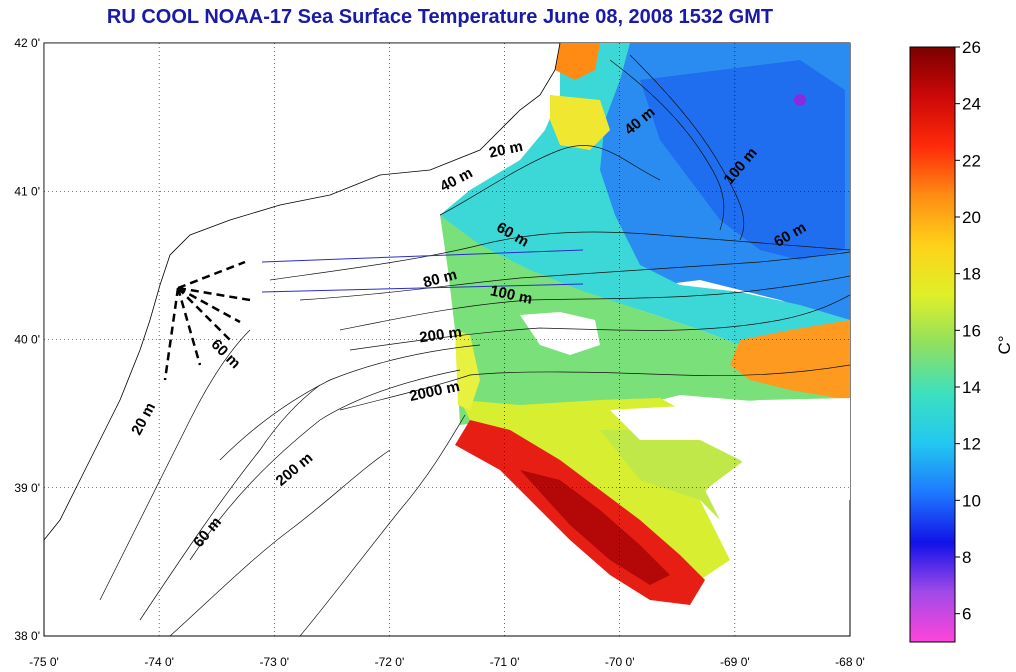 The width and height of the screenshot is (1016, 672). What do you see at coordinates (27, 43) in the screenshot?
I see `y-tick-label: 42 0'` at bounding box center [27, 43].